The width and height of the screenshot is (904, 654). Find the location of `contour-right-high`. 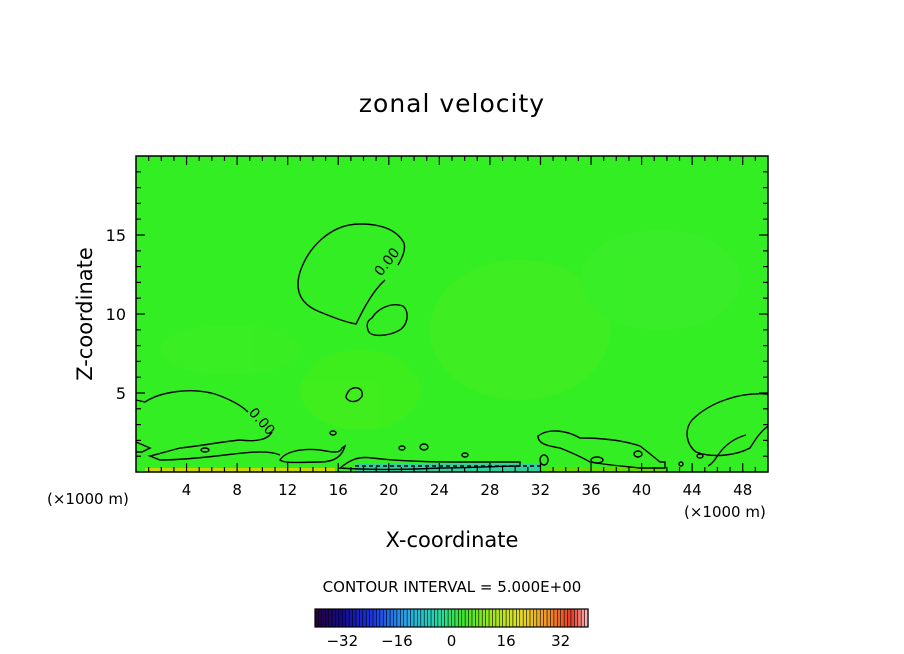

contour-right-high is located at coordinates (727, 425).